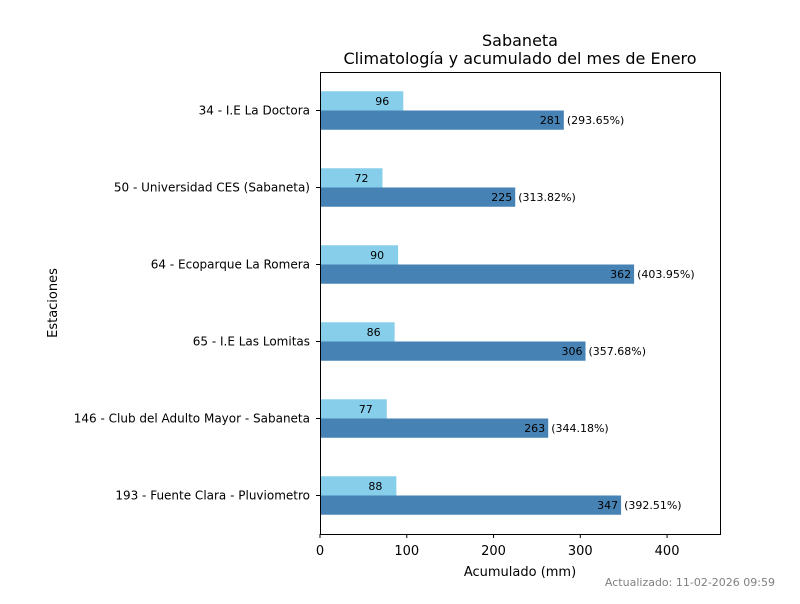 The width and height of the screenshot is (800, 604). Describe the element at coordinates (580, 428) in the screenshot. I see `percent-annotation: (344.18%)` at that location.